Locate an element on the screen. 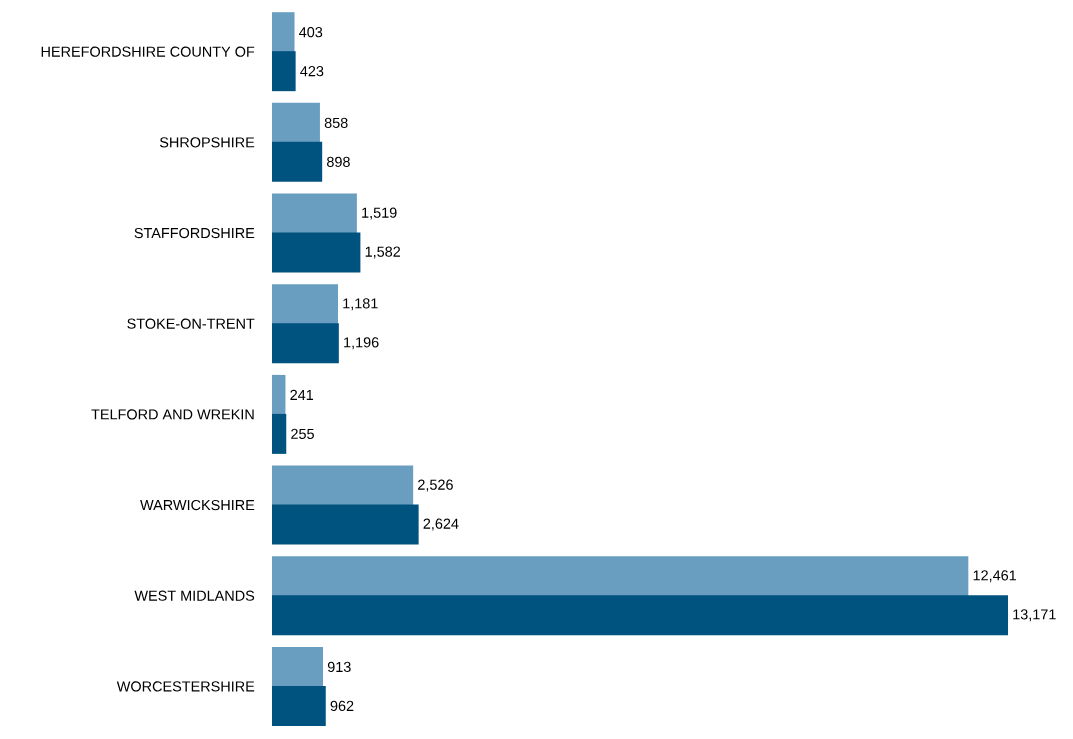 The image size is (1073, 739). data-label: 2,624 is located at coordinates (441, 524).